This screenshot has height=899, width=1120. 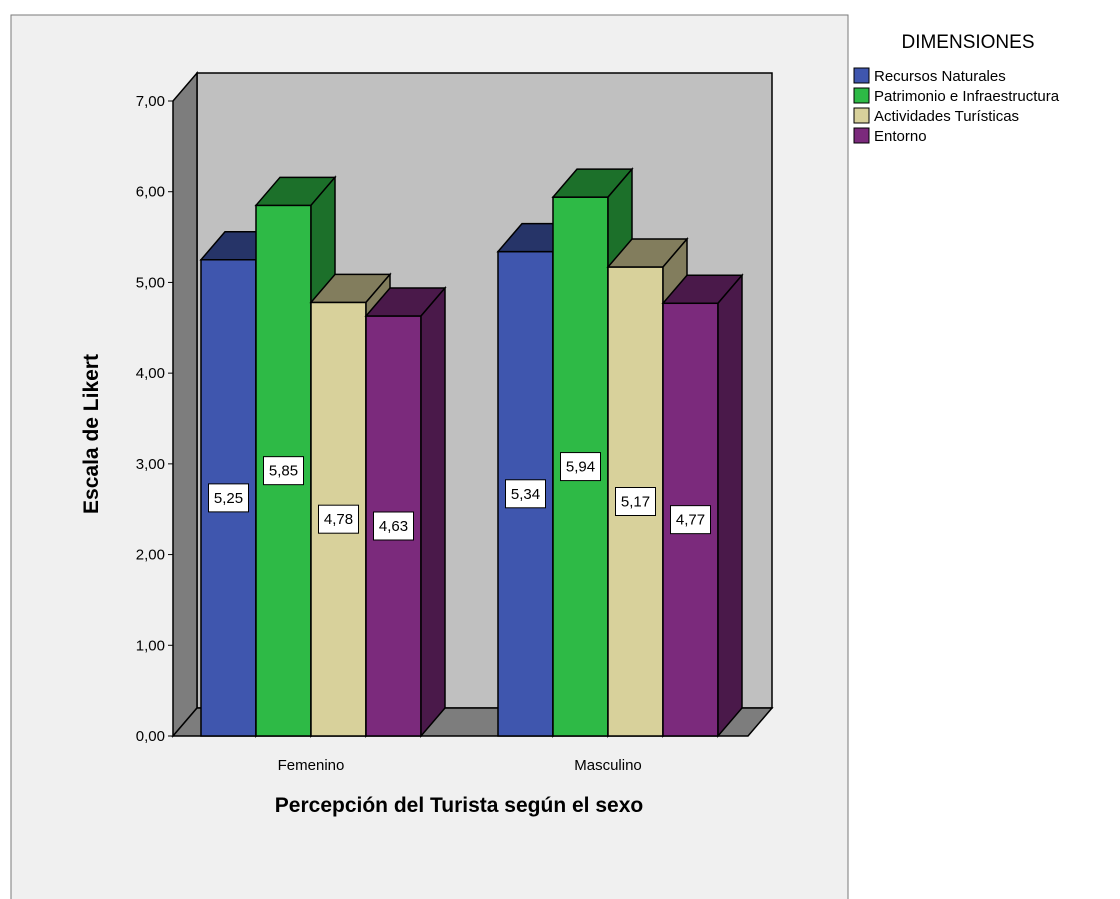 What do you see at coordinates (900, 136) in the screenshot?
I see `legend-label: Entorno` at bounding box center [900, 136].